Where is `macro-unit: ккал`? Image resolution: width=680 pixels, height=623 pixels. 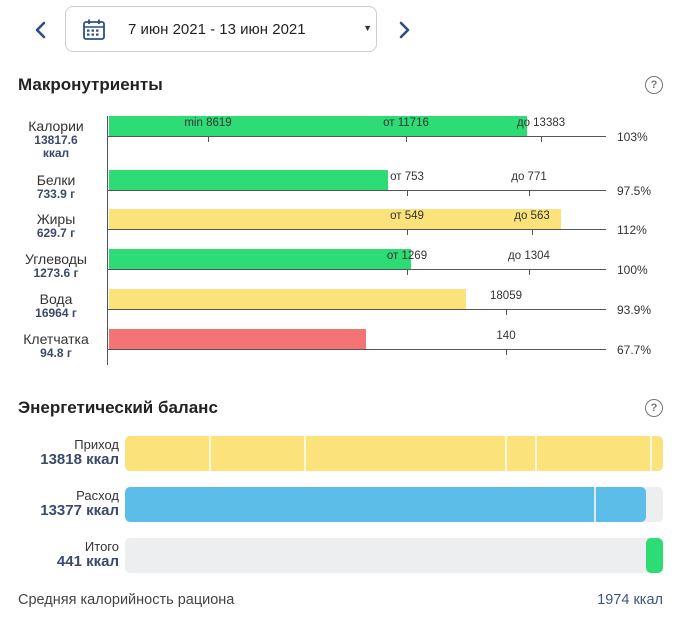 macro-unit: ккал is located at coordinates (56, 153).